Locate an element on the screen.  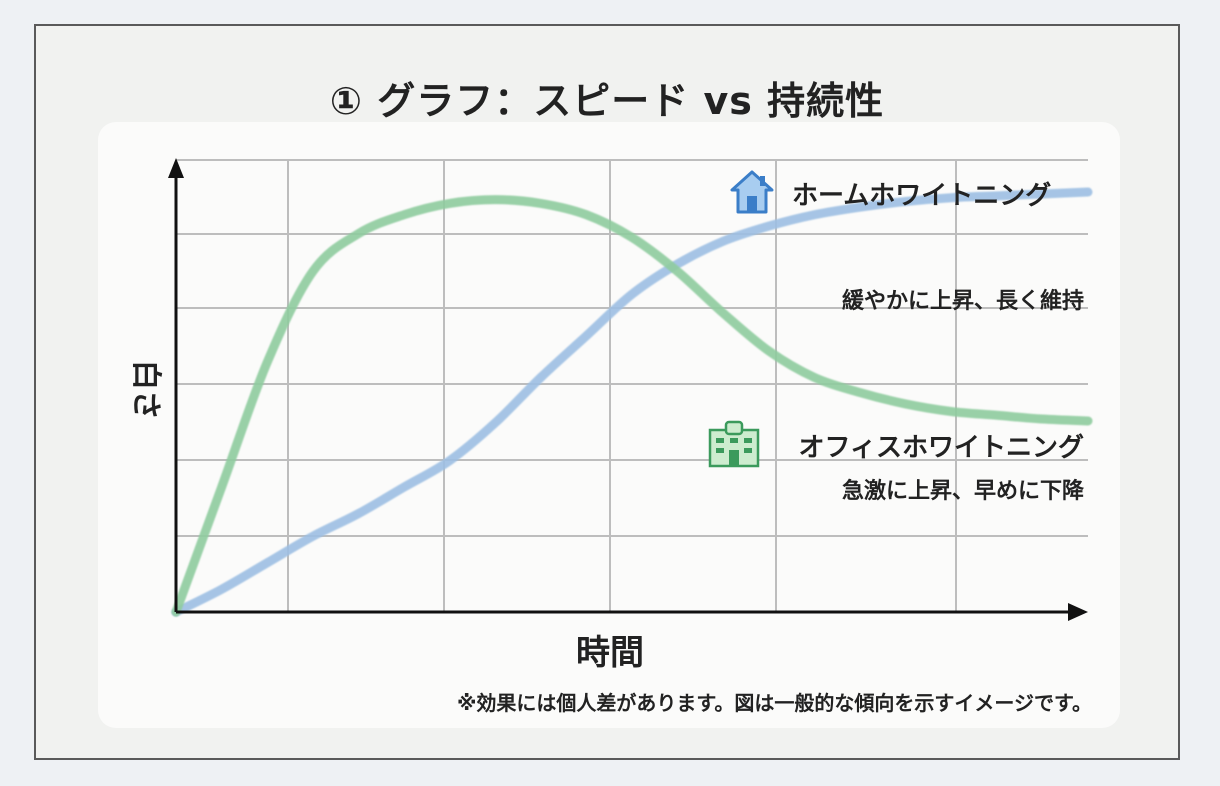
home-series-desc: 緩やかに上昇、長く維持 is located at coordinates (963, 301).